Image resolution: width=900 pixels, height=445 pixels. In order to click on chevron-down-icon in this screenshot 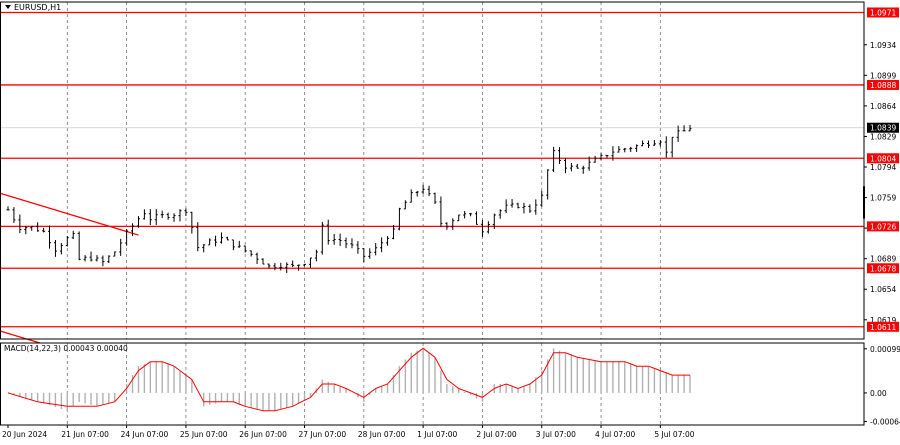, I will do `click(8, 7)`.